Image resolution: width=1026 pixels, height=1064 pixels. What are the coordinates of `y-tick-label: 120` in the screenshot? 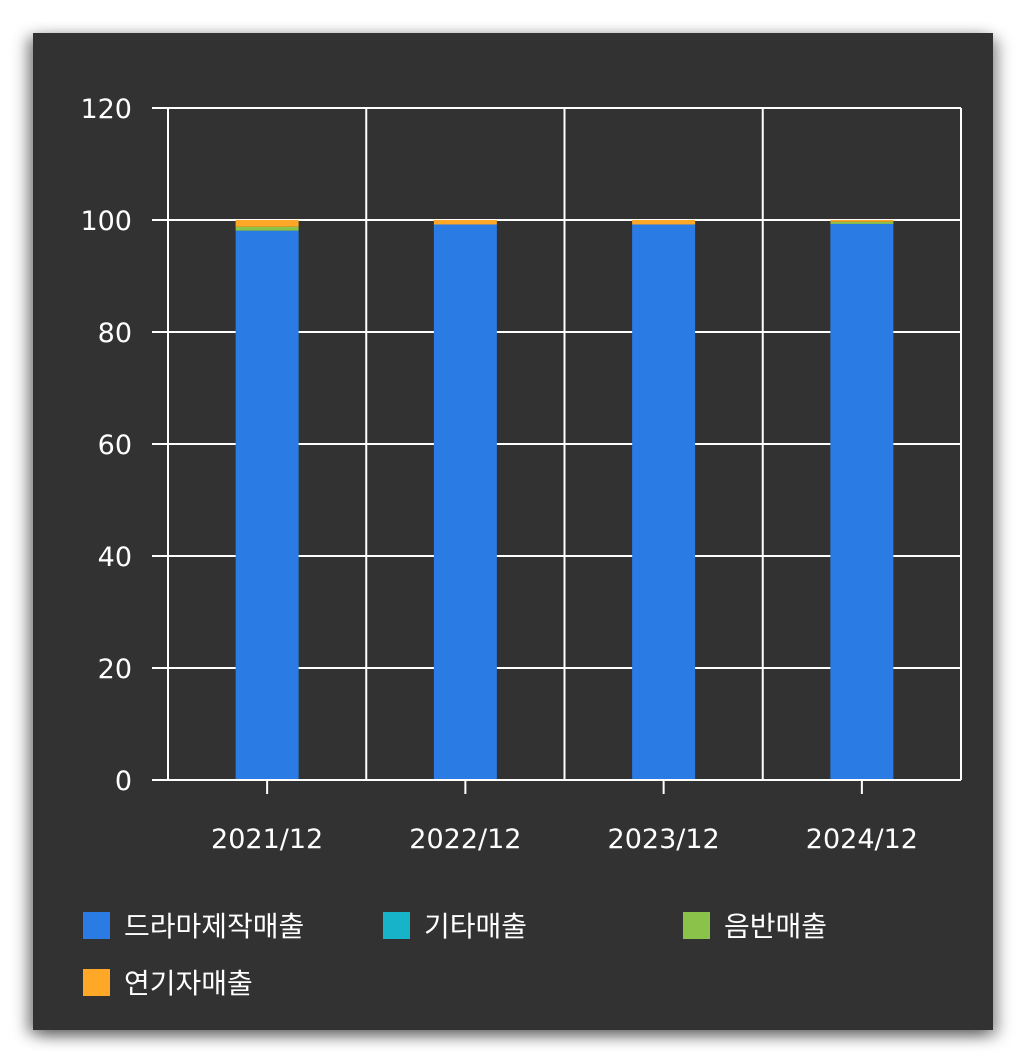 It's located at (106, 109).